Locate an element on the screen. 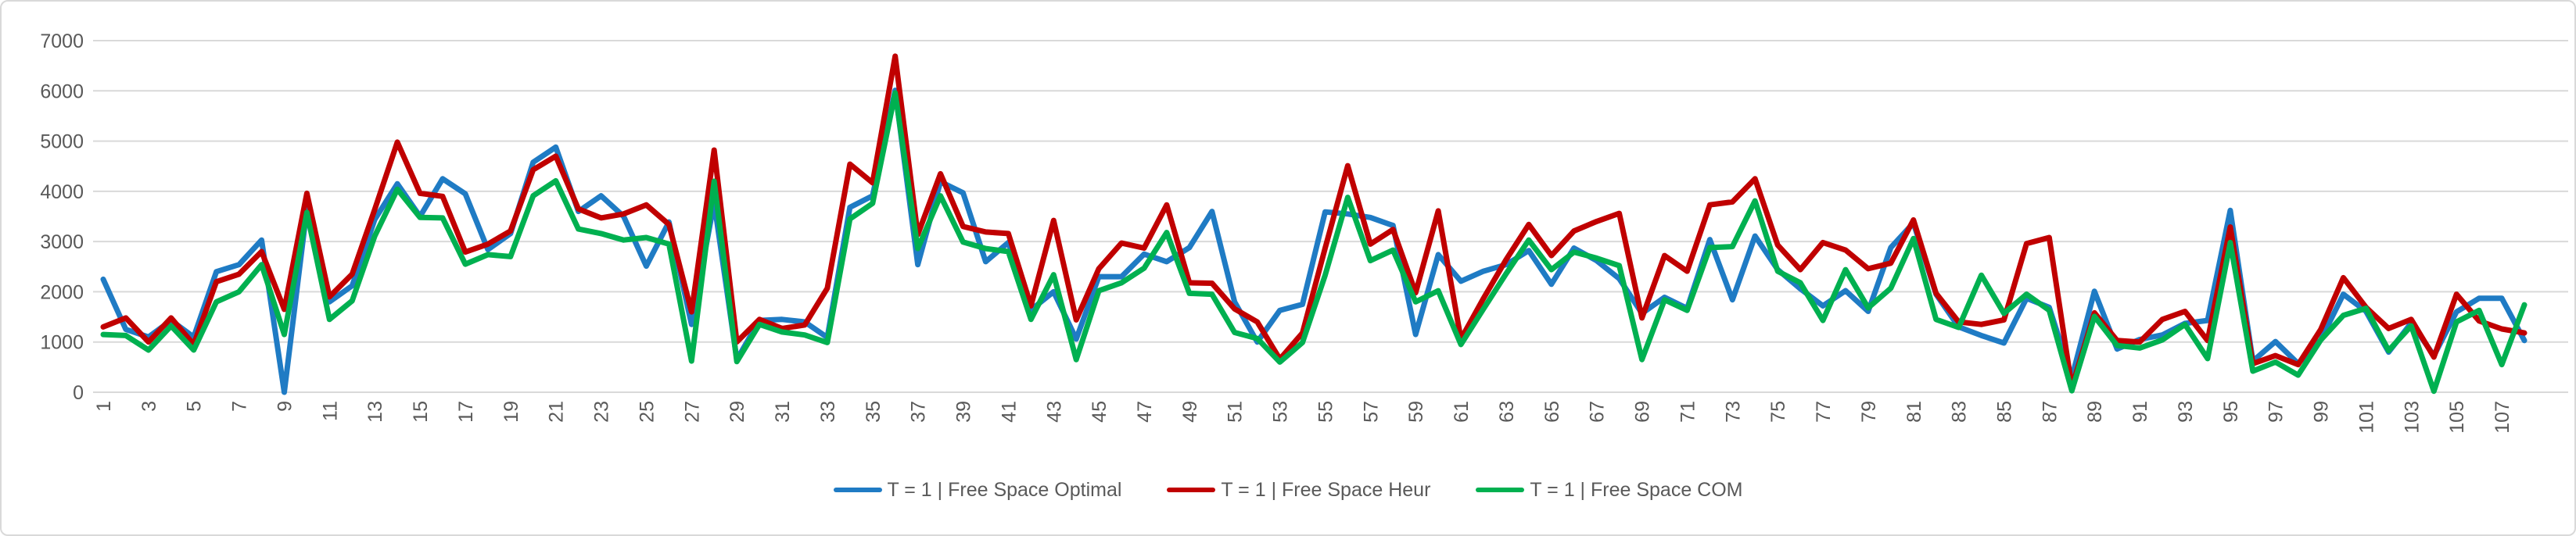 This screenshot has width=2576, height=536. x-axis-label: 61 is located at coordinates (1462, 412).